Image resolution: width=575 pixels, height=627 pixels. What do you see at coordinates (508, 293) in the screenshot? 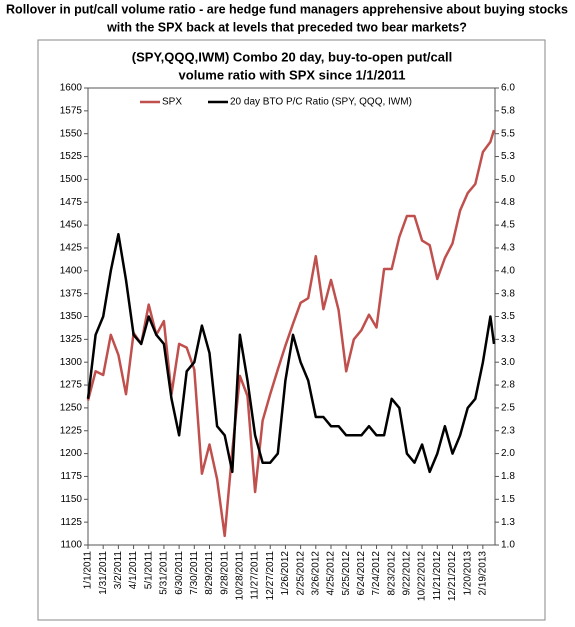
I see `y2-tick-label: 3.8` at bounding box center [508, 293].